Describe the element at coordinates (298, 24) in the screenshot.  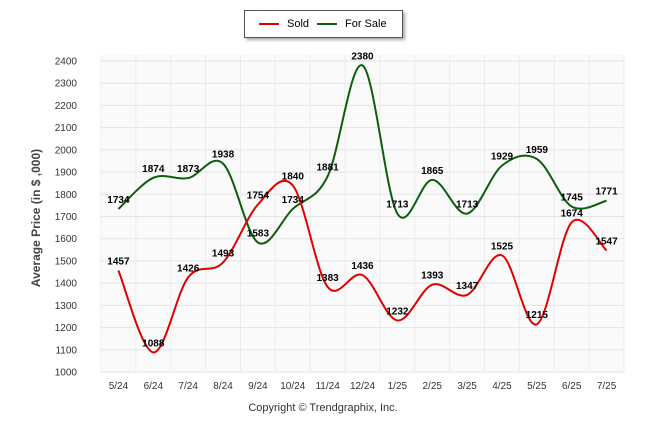
I see `legend-label-sold: Sold` at that location.